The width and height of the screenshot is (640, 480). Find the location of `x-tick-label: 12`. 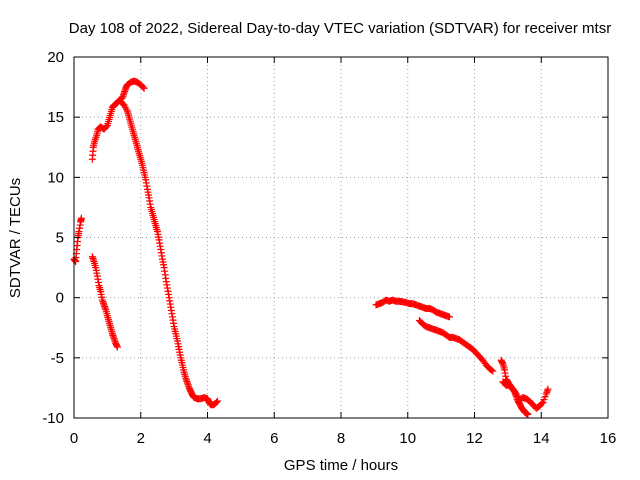

x-tick-label: 12 is located at coordinates (474, 438).